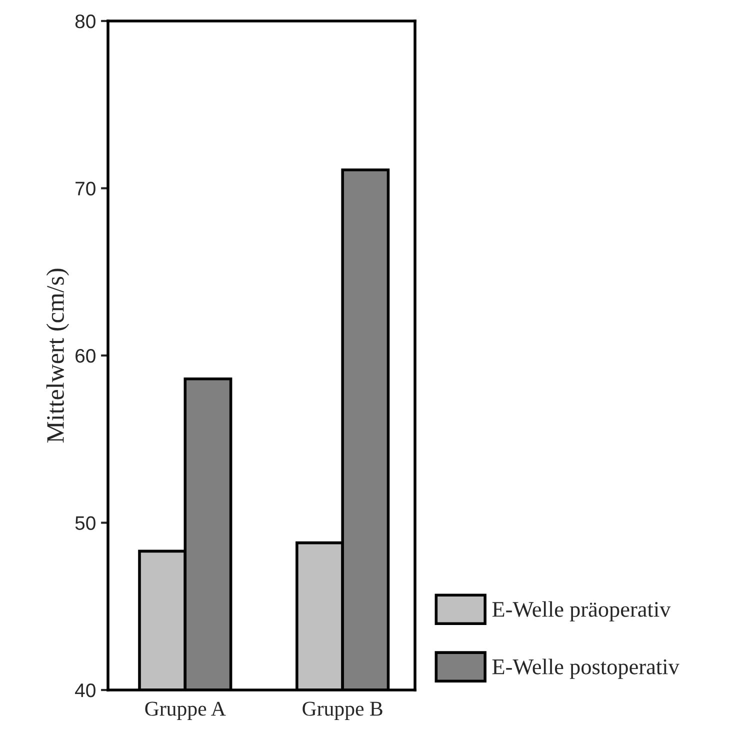 Image resolution: width=734 pixels, height=737 pixels. I want to click on y-tick-label: 70, so click(86, 189).